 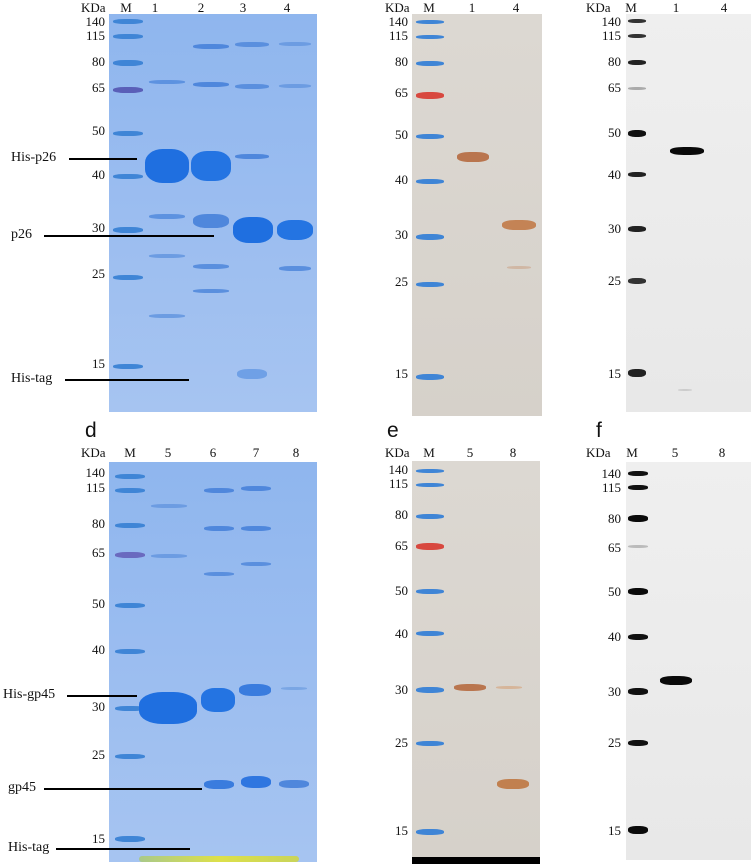 I want to click on lane-label-f-m: M, so click(x=632, y=452).